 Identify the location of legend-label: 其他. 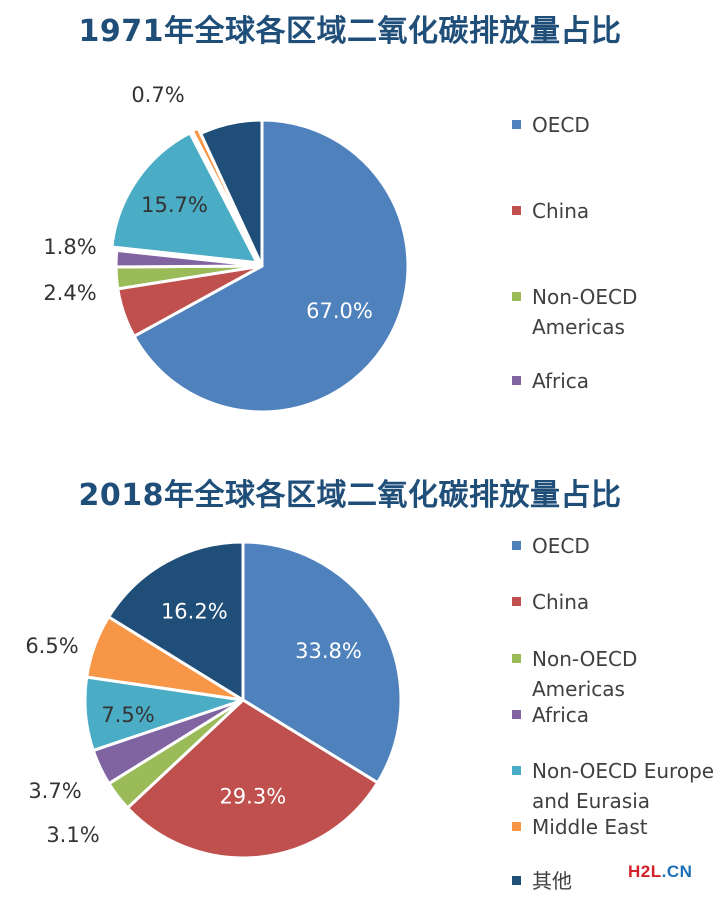
(552, 881).